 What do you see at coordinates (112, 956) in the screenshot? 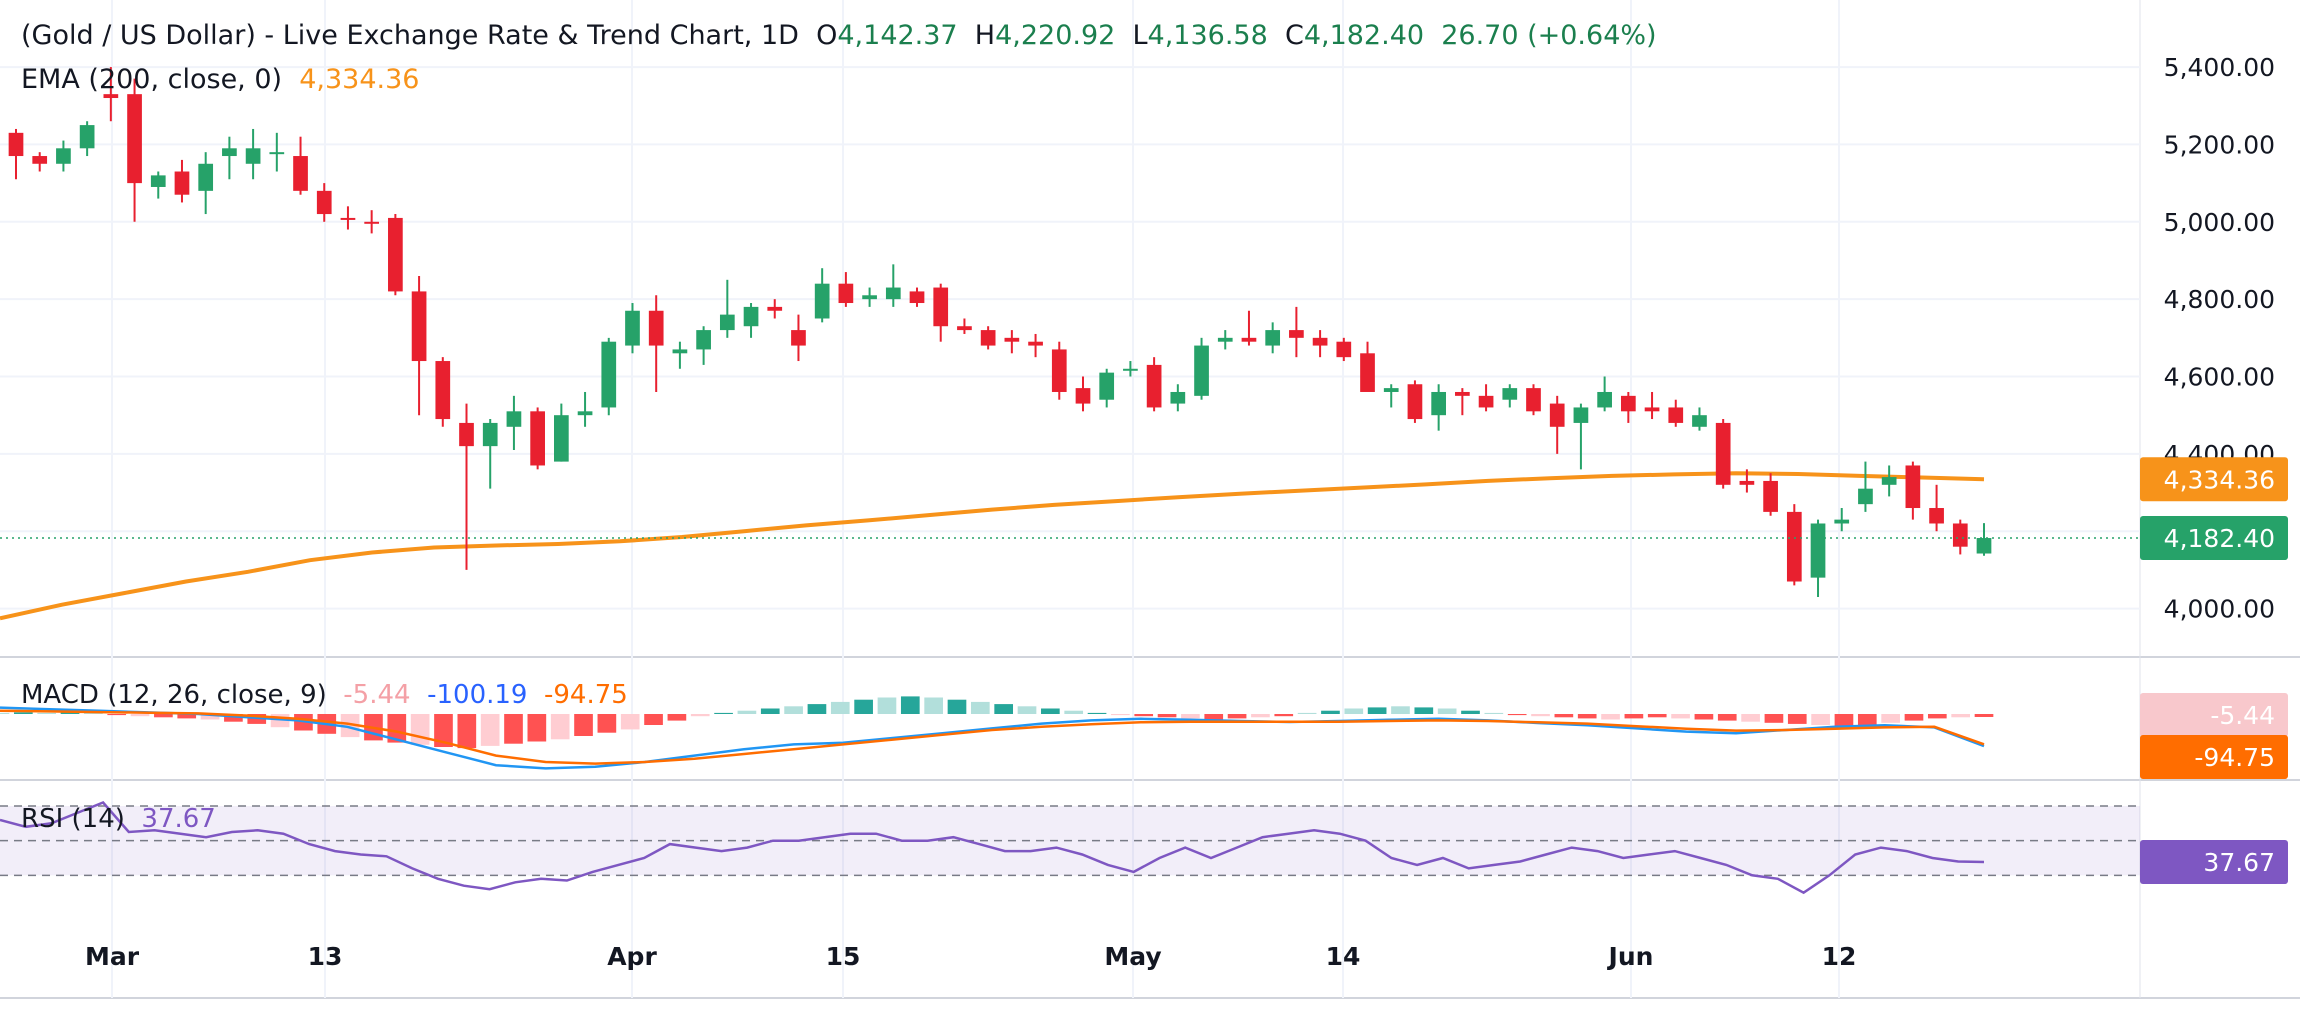
I see `time-tick-label: Mar` at bounding box center [112, 956].